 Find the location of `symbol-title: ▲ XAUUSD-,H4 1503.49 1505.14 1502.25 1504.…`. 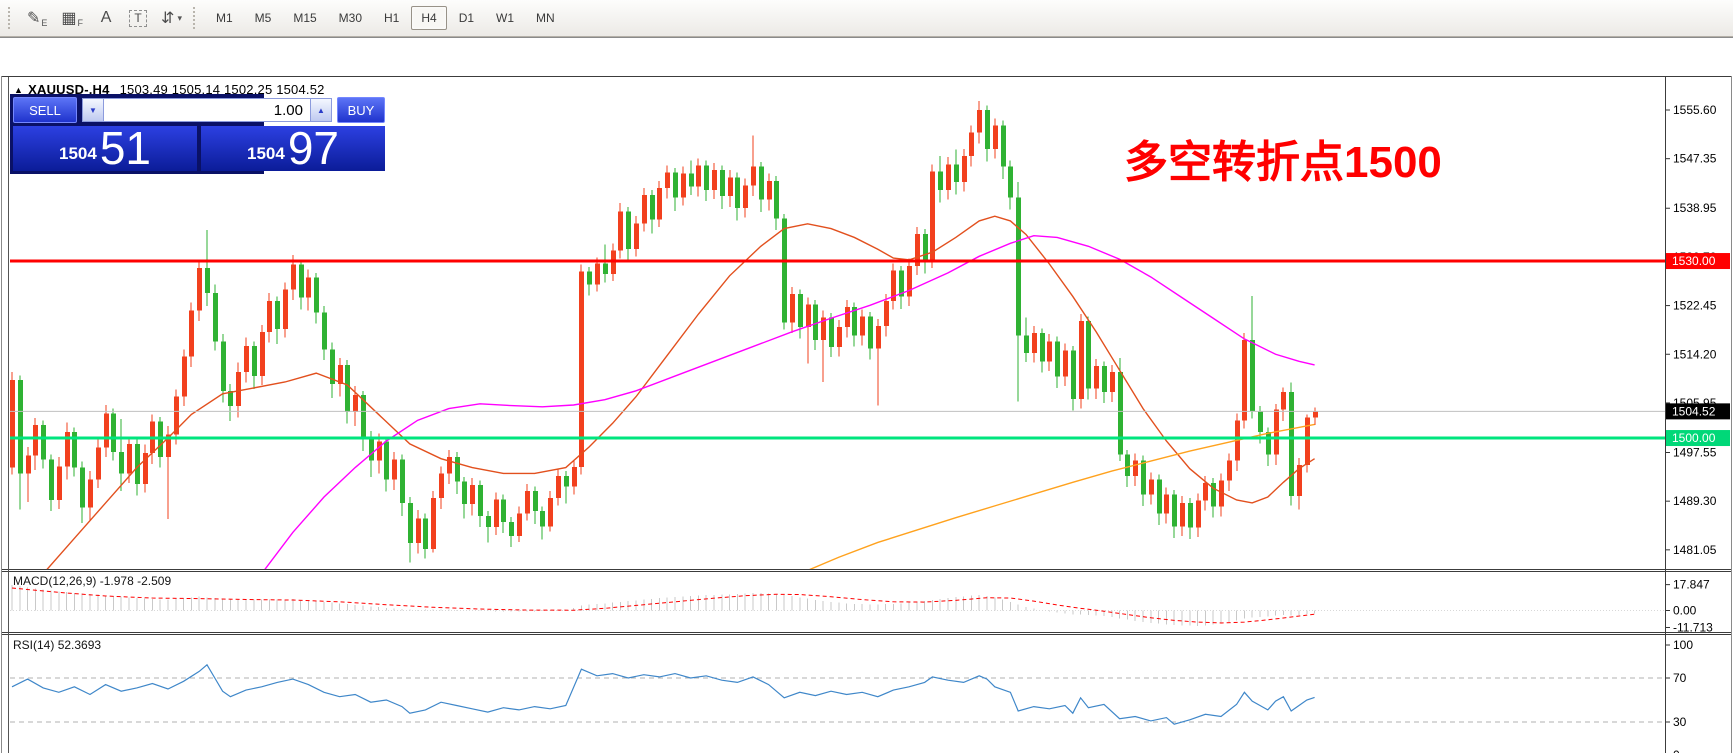

symbol-title: ▲ XAUUSD-,H4 1503.49 1505.14 1502.25 1504.… is located at coordinates (169, 89).